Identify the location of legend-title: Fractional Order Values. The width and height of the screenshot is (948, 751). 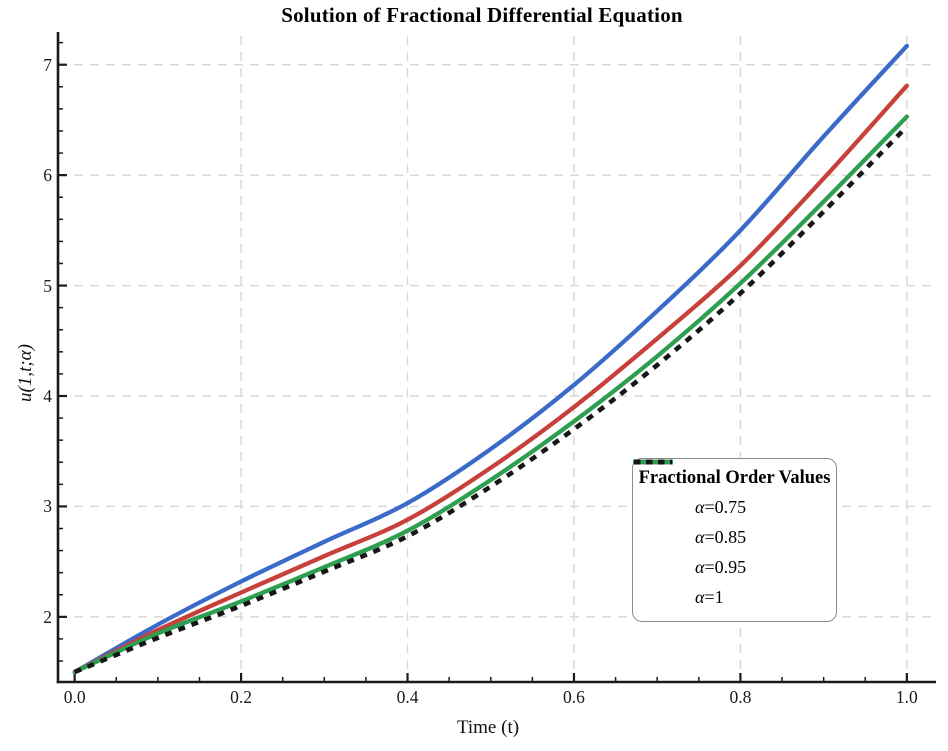
(734, 478).